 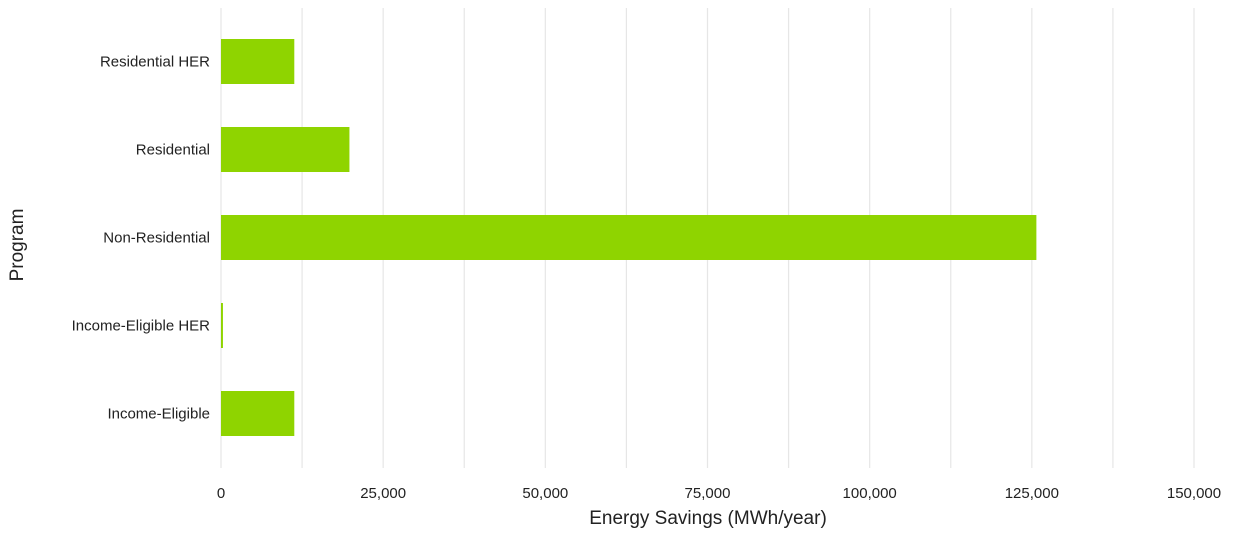 What do you see at coordinates (545, 493) in the screenshot?
I see `x-tick-label: 50,000` at bounding box center [545, 493].